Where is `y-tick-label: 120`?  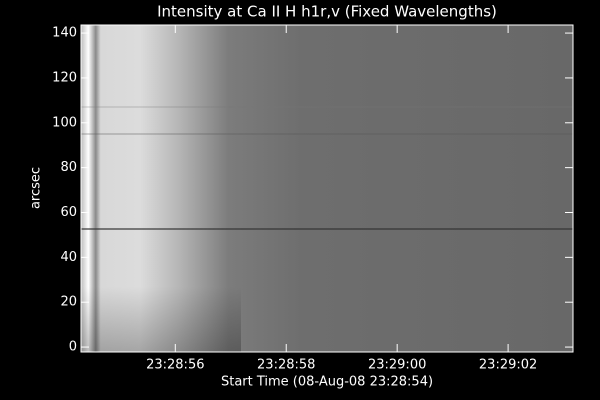
y-tick-label: 120 is located at coordinates (64, 77).